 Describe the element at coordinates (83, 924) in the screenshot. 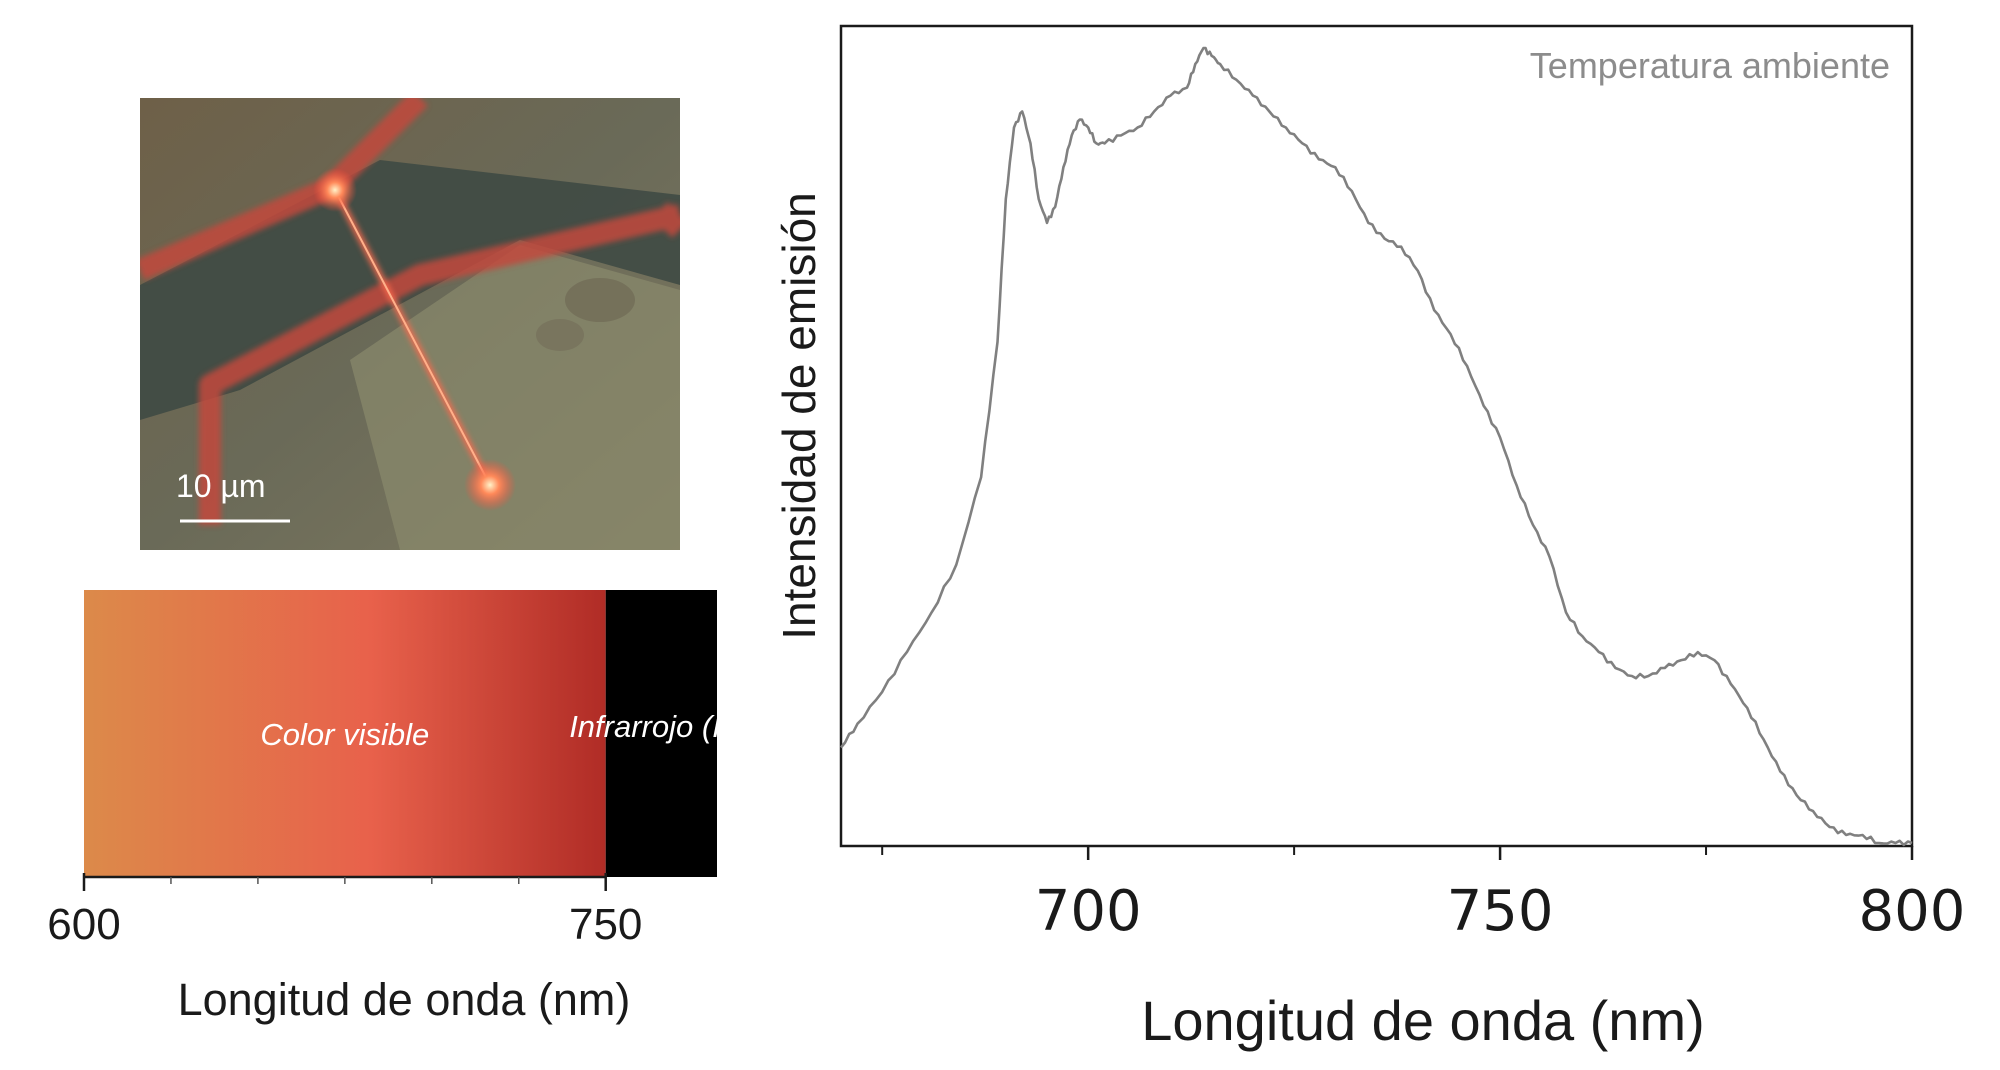

I see `spectrum-bar-tick-label: 600` at that location.